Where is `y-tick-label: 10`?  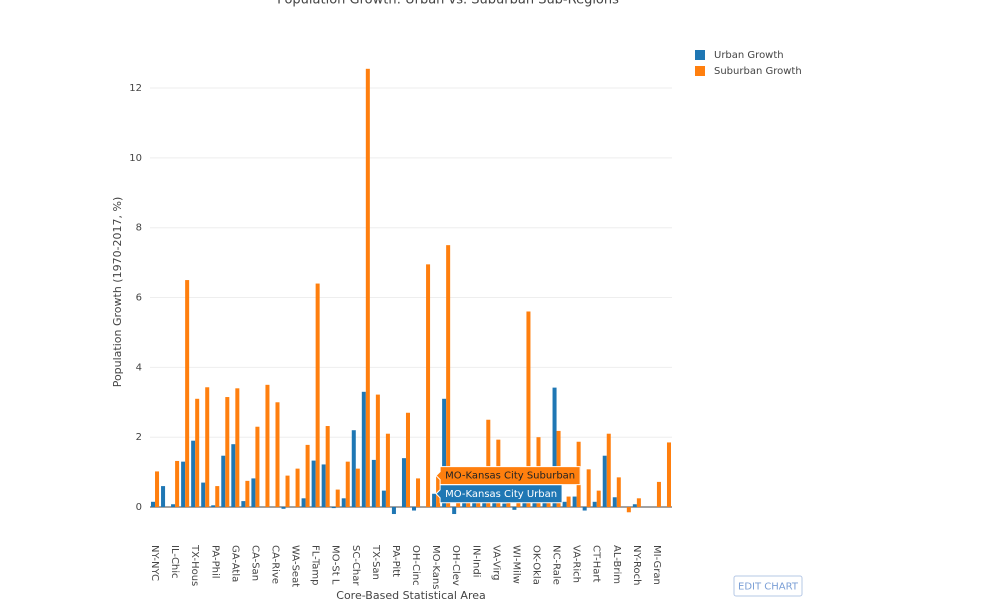 y-tick-label: 10 is located at coordinates (135, 158).